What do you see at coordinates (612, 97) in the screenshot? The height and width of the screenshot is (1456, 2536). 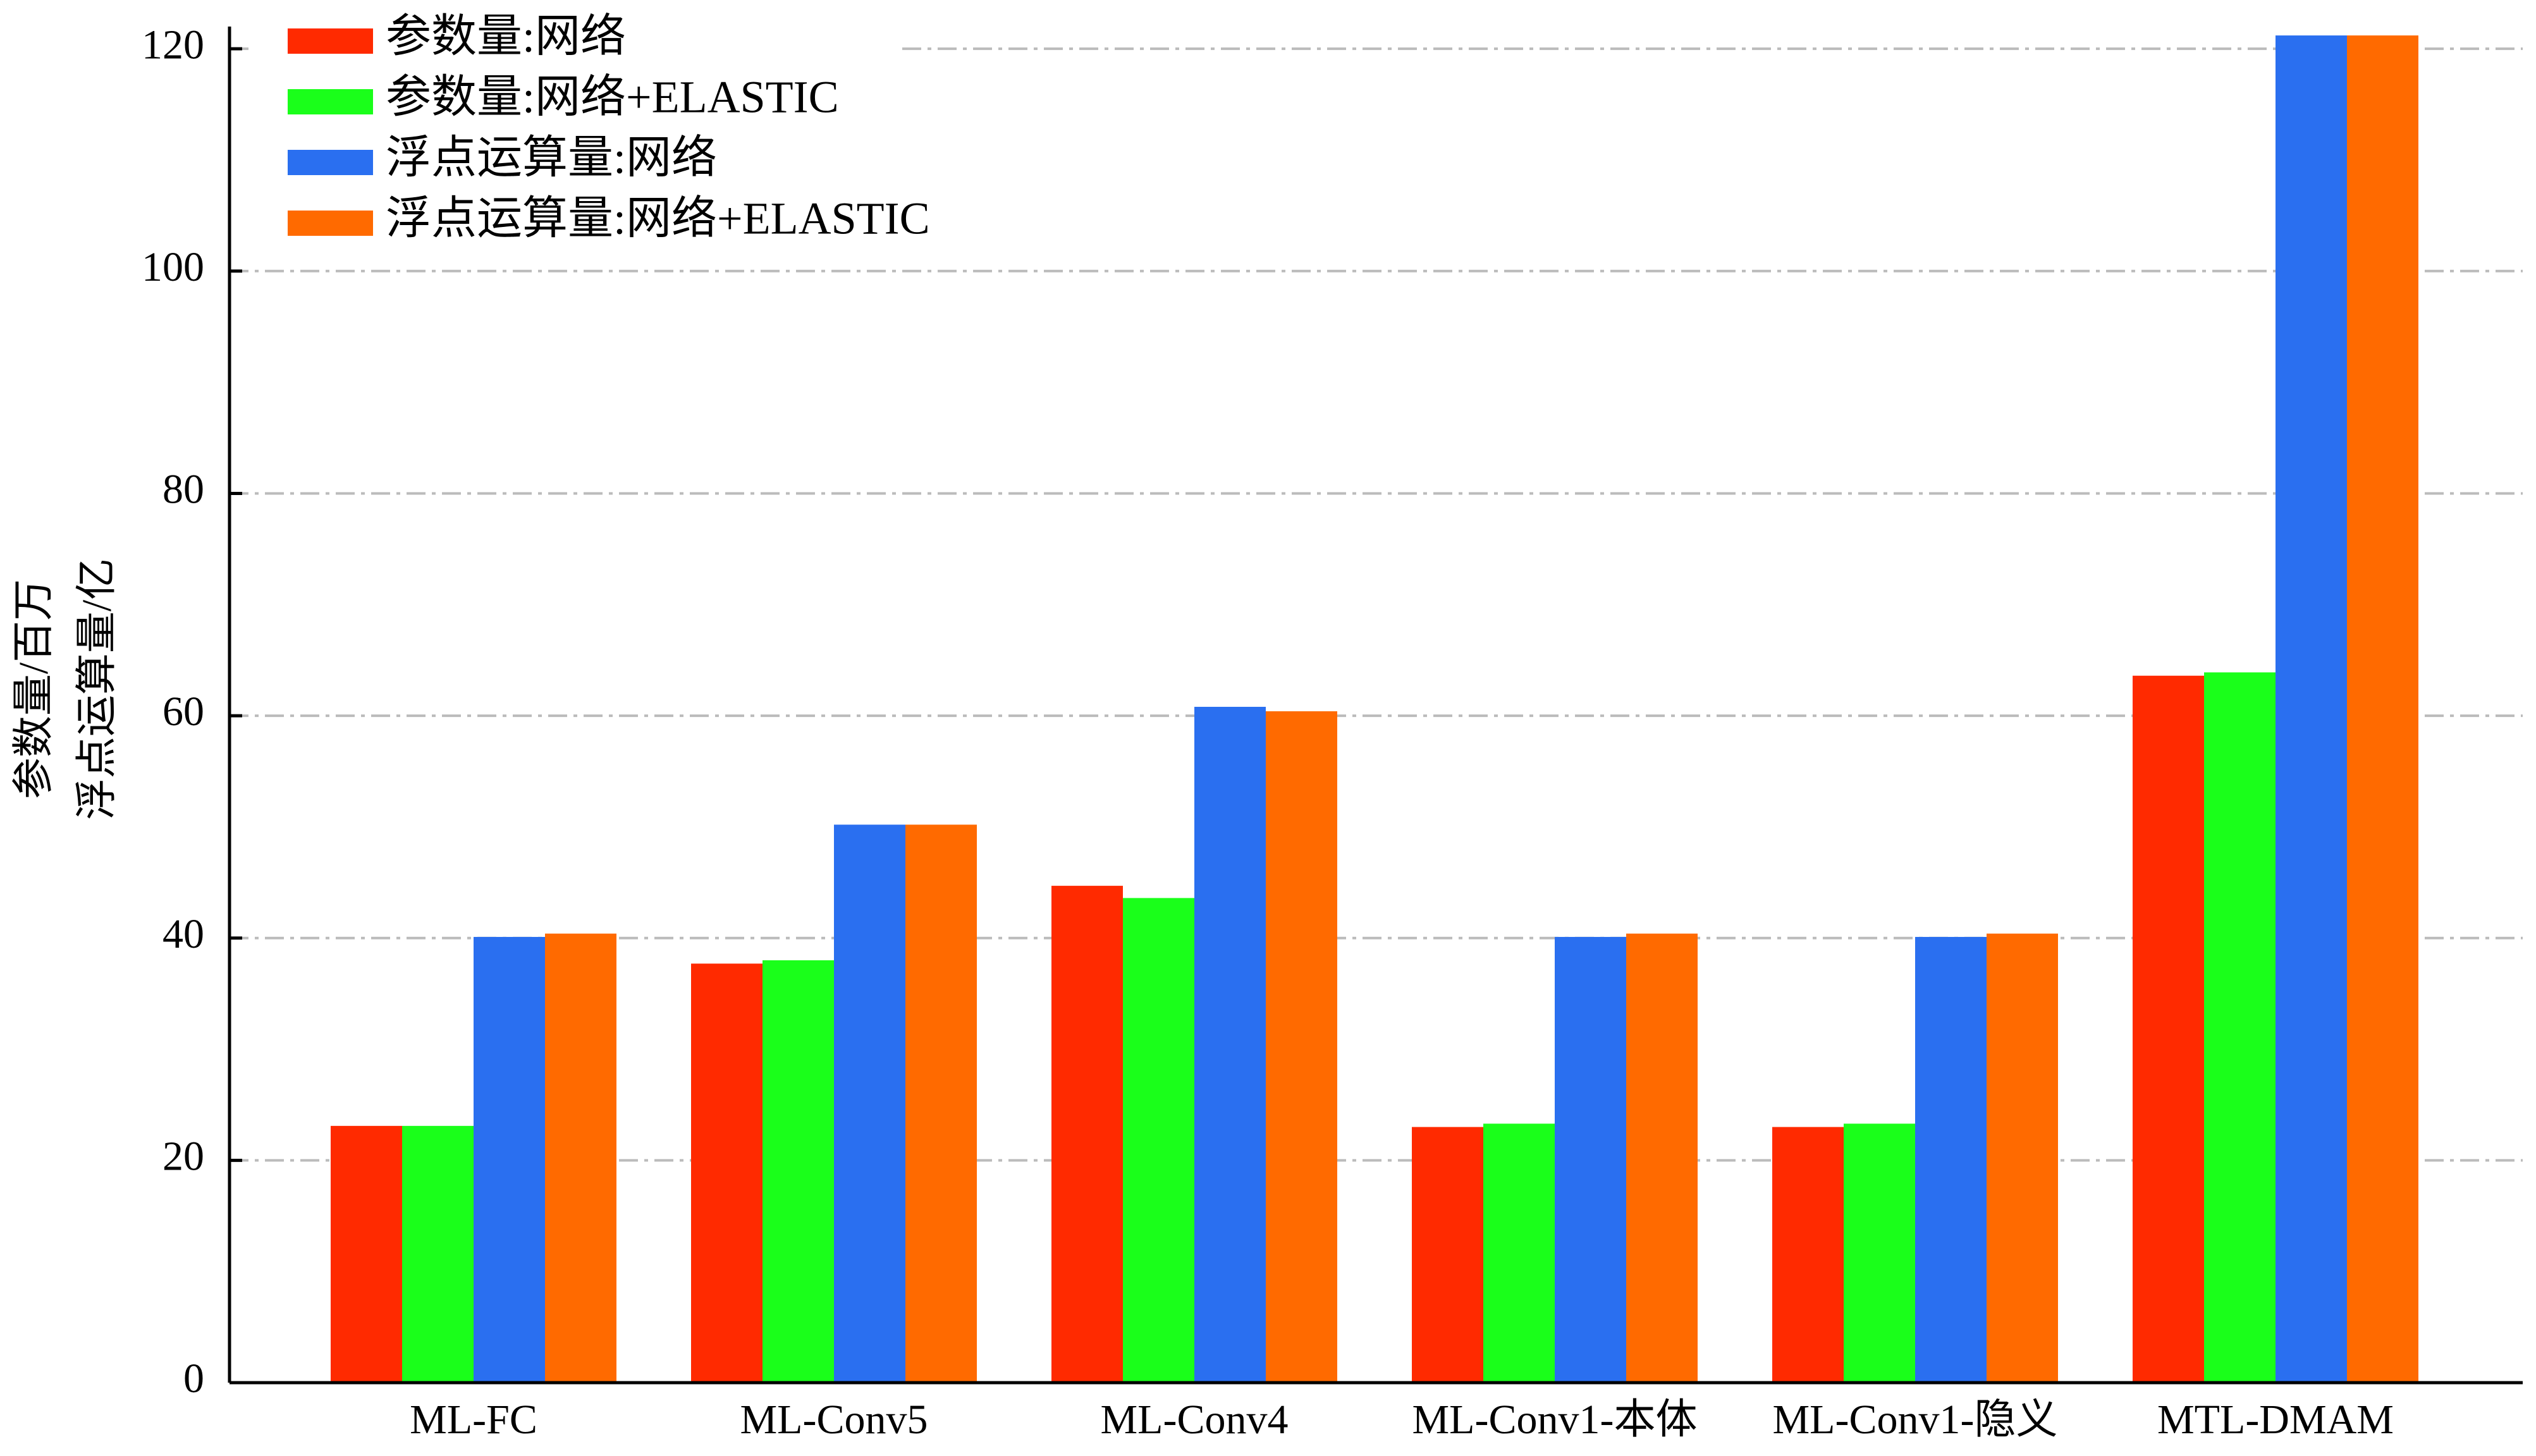 I see `legend-label: 参数量:网络+ELASTIC` at bounding box center [612, 97].